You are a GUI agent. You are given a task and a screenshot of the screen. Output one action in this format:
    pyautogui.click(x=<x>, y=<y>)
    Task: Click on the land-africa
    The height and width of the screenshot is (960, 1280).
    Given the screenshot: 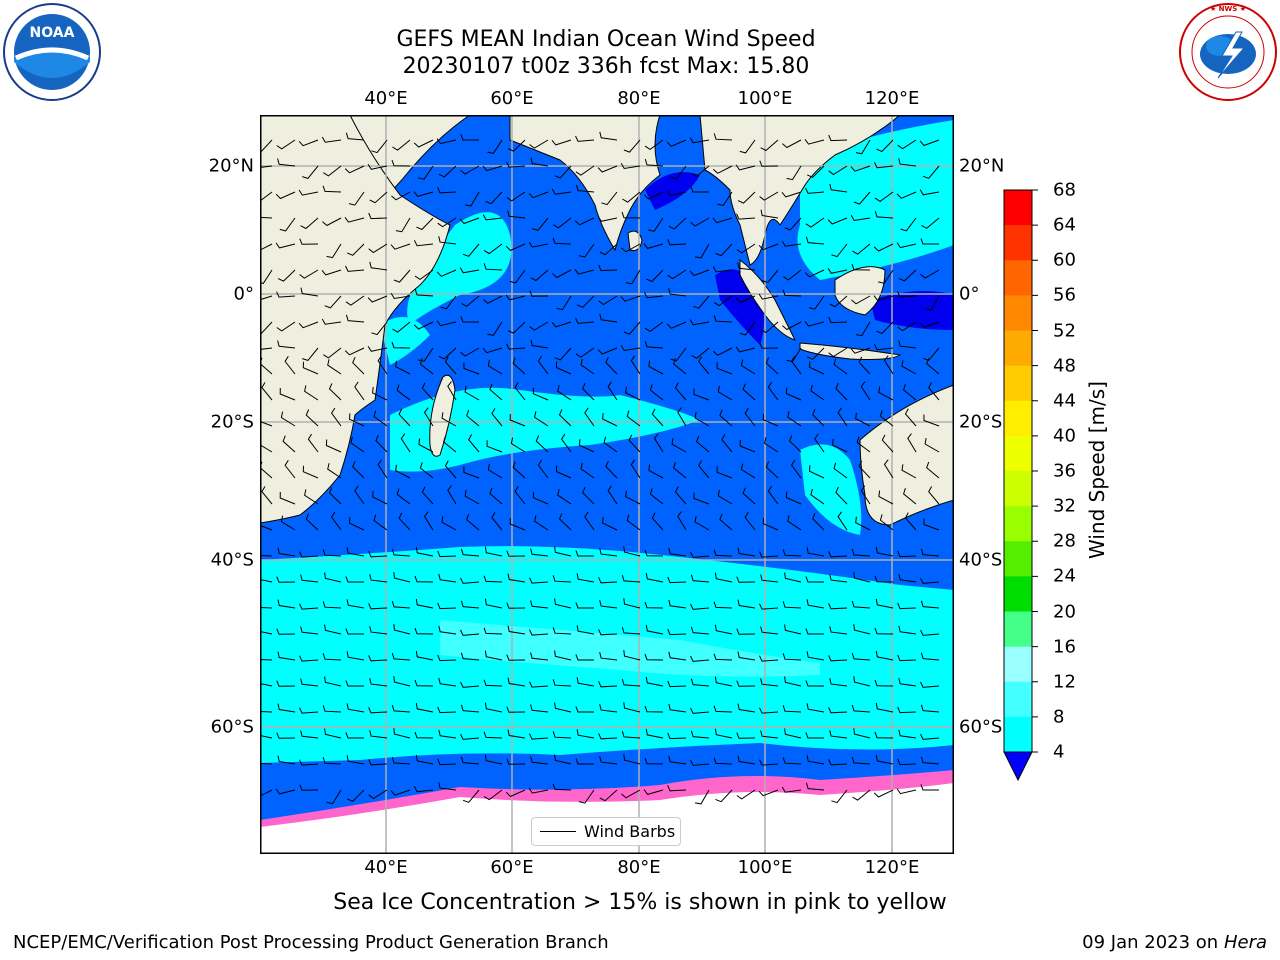 What is the action you would take?
    pyautogui.click(x=355, y=319)
    